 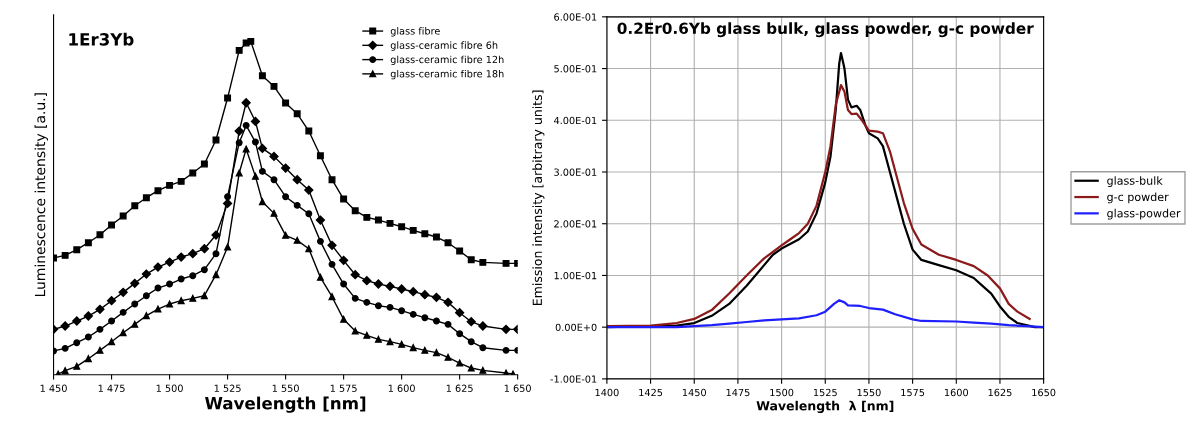 I want to click on x-axis-title: Wavelength λ [nm], so click(x=825, y=406).